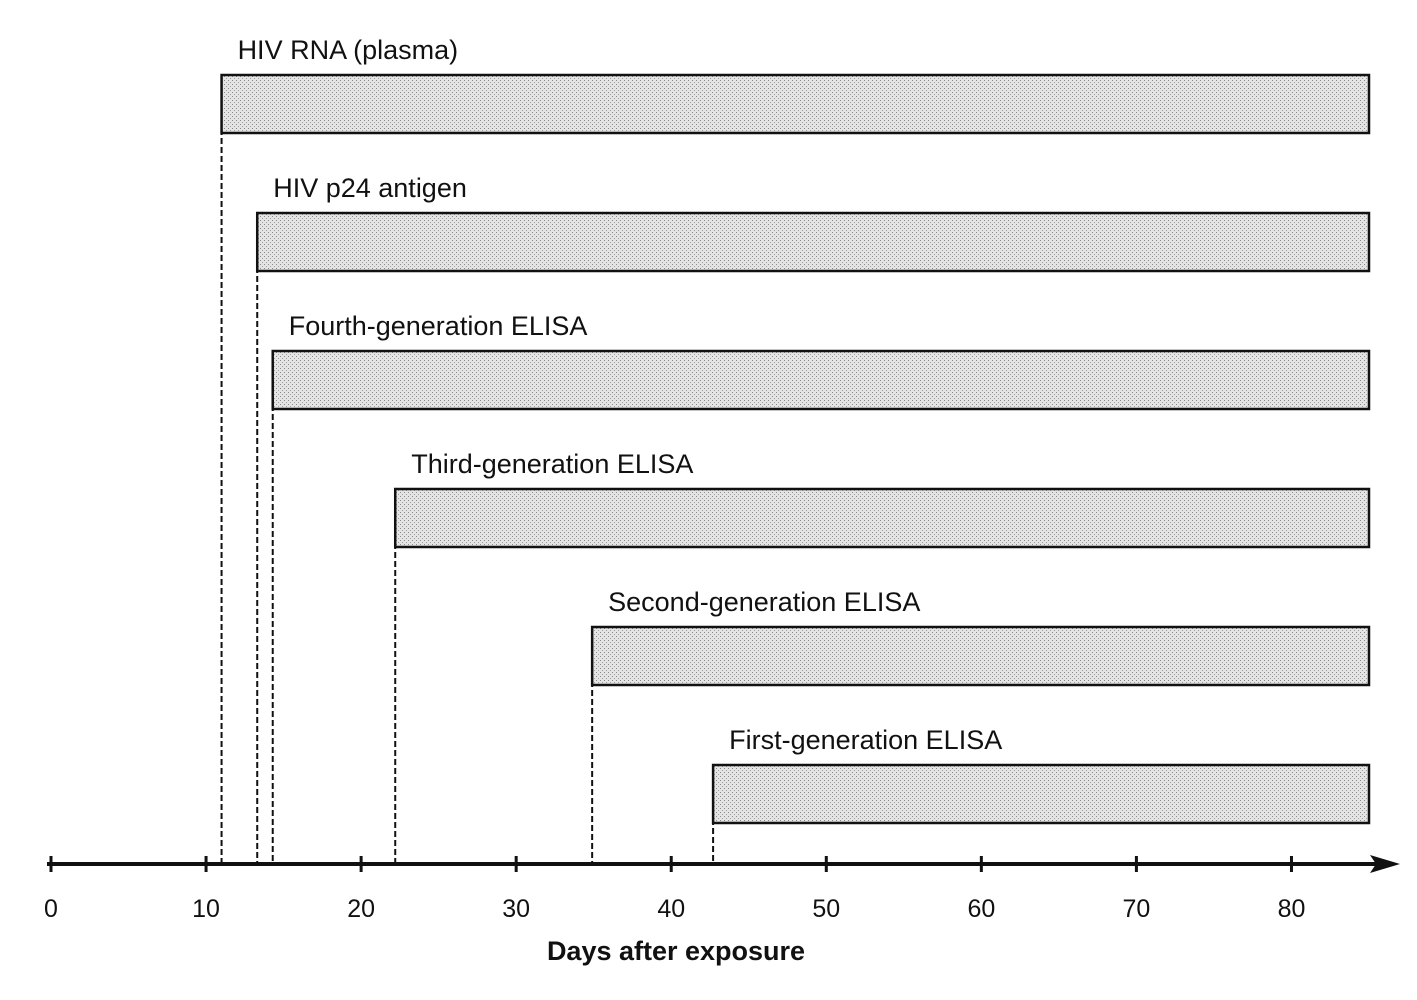  What do you see at coordinates (438, 326) in the screenshot?
I see `bar-label-fourth-generation-elisa: Fourth-generation ELISA` at bounding box center [438, 326].